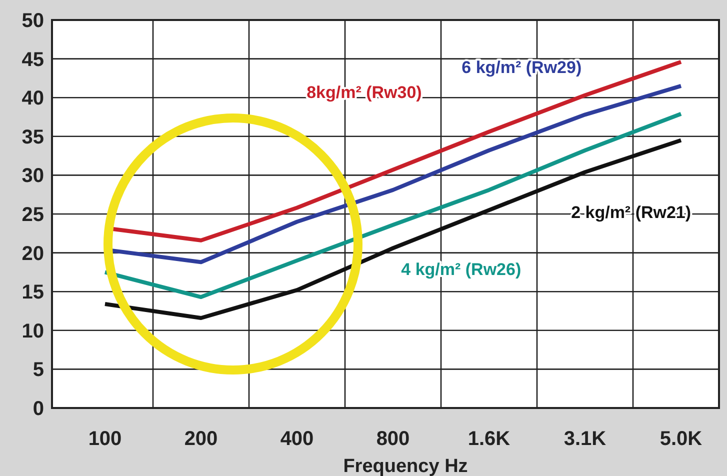 Image resolution: width=727 pixels, height=476 pixels. What do you see at coordinates (489, 439) in the screenshot?
I see `x-tick-label: 1.6K` at bounding box center [489, 439].